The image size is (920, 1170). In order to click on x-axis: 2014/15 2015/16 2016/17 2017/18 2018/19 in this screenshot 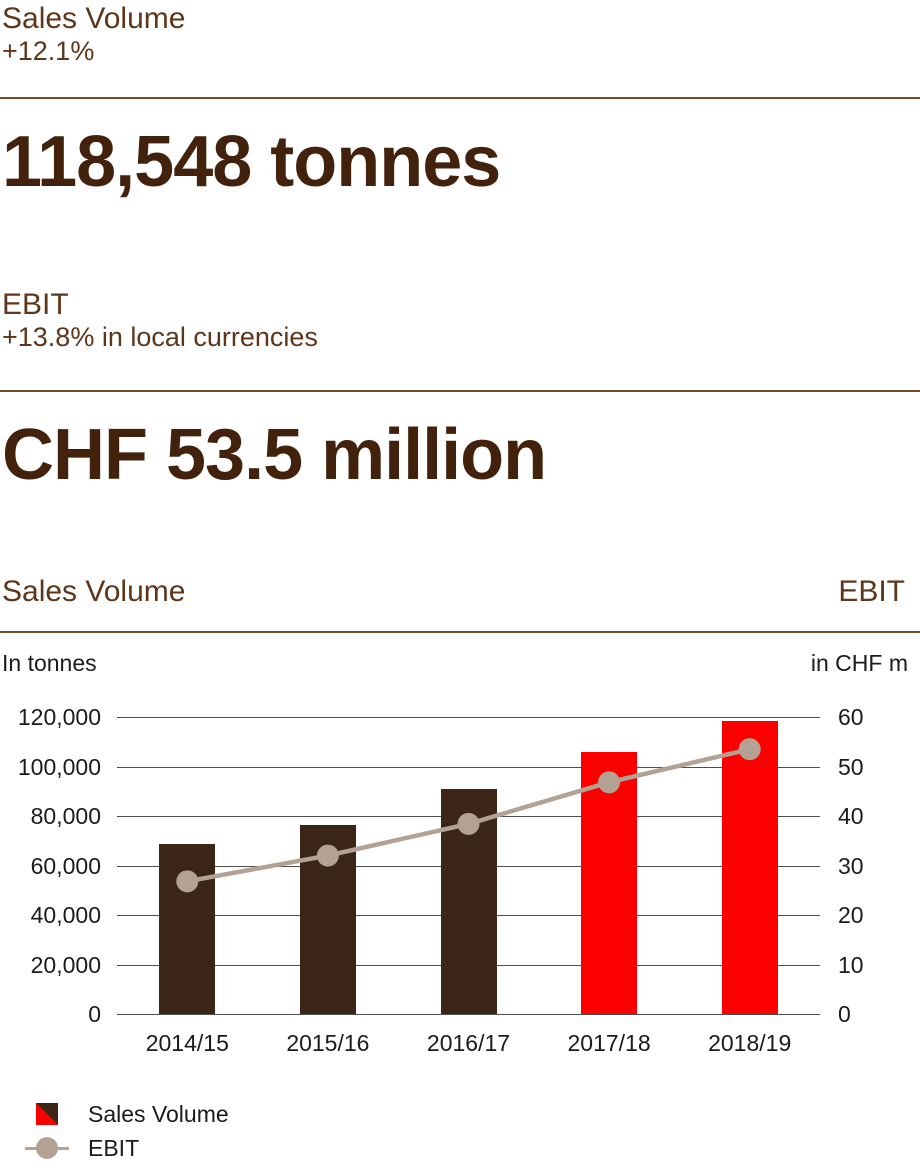, I will do `click(460, 1043)`.